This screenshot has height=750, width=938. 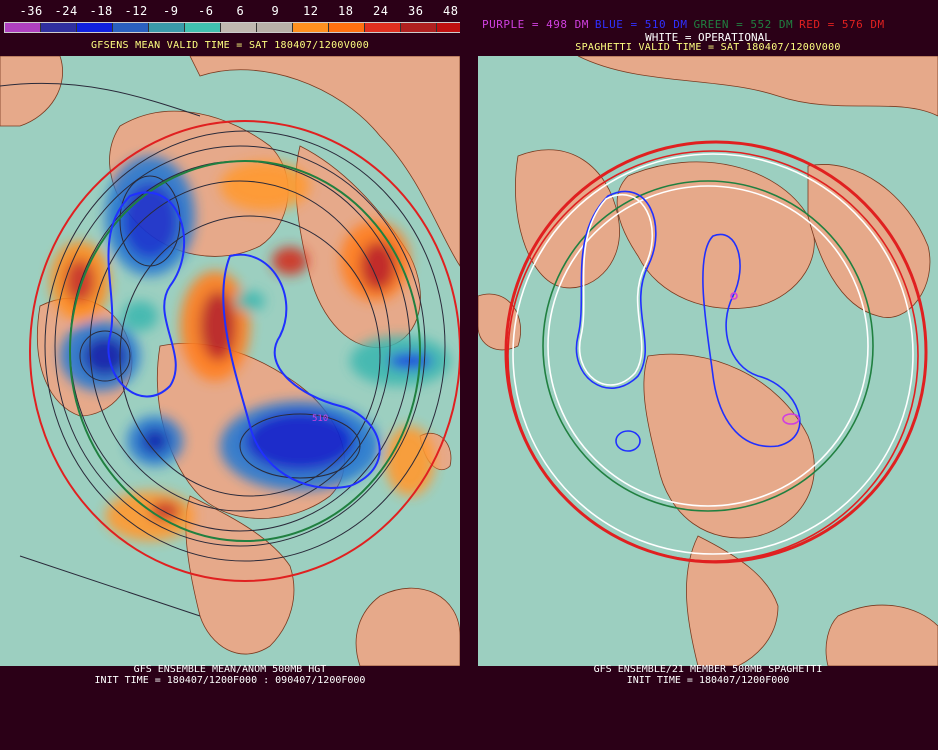 I want to click on colorbar-label: 9, so click(x=275, y=11).